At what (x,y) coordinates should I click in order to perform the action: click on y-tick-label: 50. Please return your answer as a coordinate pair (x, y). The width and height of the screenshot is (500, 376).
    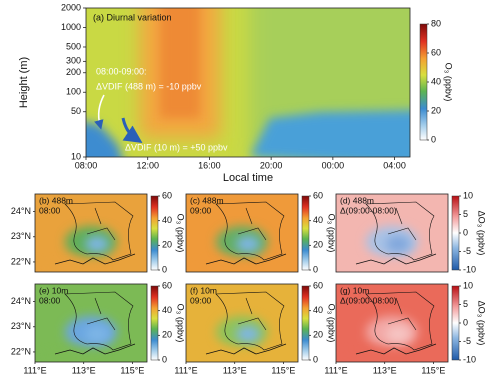
    Looking at the image, I should click on (76, 111).